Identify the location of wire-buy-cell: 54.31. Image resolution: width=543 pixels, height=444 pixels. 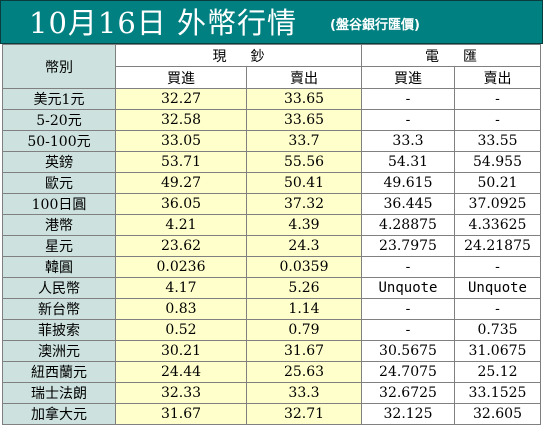
(408, 162).